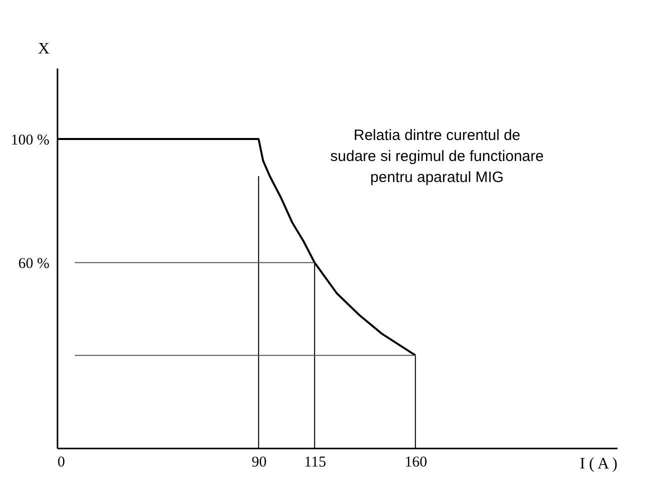  Describe the element at coordinates (34, 264) in the screenshot. I see `y-tick-label: 60 %` at that location.